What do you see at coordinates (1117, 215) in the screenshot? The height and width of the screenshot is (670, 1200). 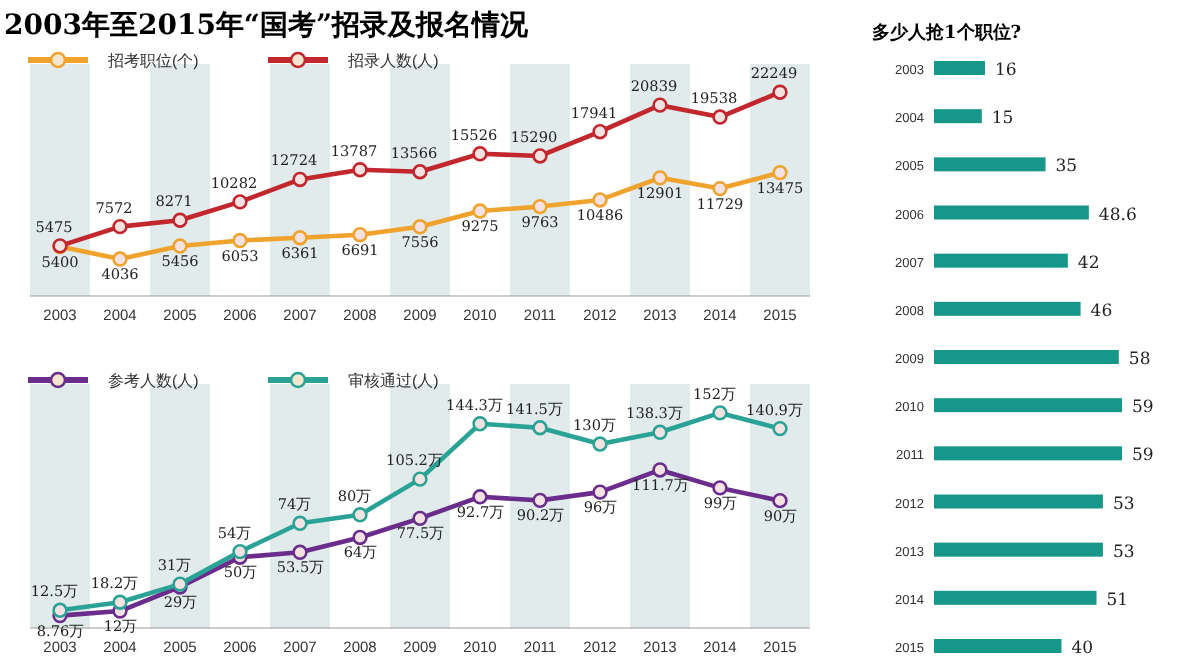 I see `data-label: 48.6` at bounding box center [1117, 215].